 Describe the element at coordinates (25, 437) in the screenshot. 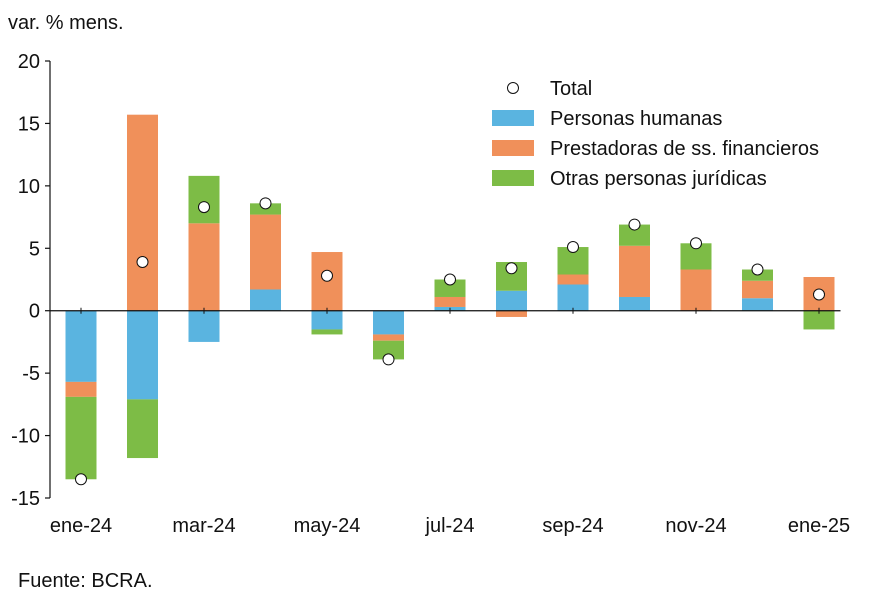

I see `y-tick-label: -10` at that location.